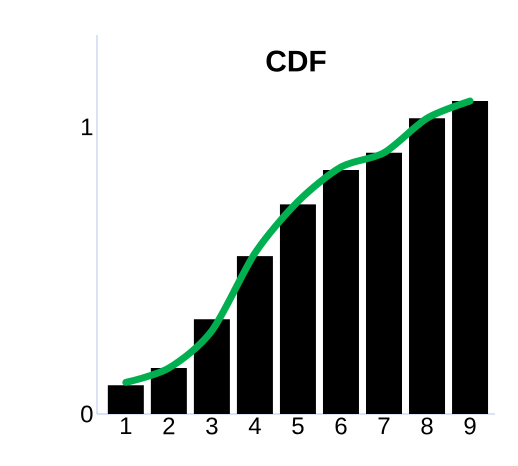 The height and width of the screenshot is (466, 518). What do you see at coordinates (126, 426) in the screenshot?
I see `x-tick-label: 1` at bounding box center [126, 426].